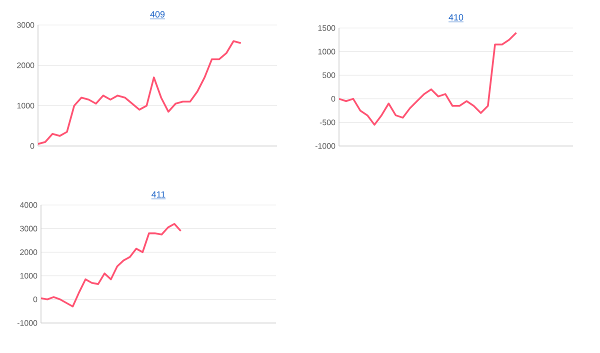 This screenshot has height=353, width=600. I want to click on chart-title: 410, so click(456, 17).